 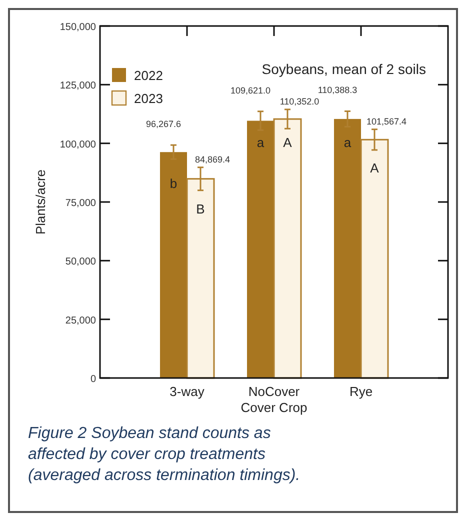 I want to click on x-tick-label: 3-way, so click(x=187, y=391).